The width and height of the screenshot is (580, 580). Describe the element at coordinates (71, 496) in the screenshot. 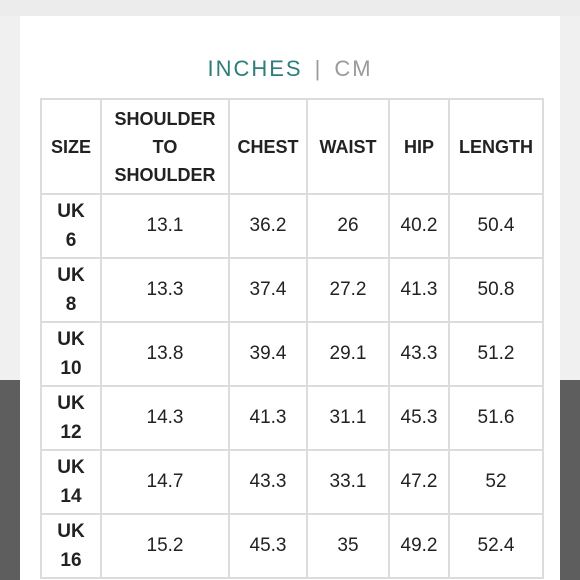

I see `size-number: 14` at that location.